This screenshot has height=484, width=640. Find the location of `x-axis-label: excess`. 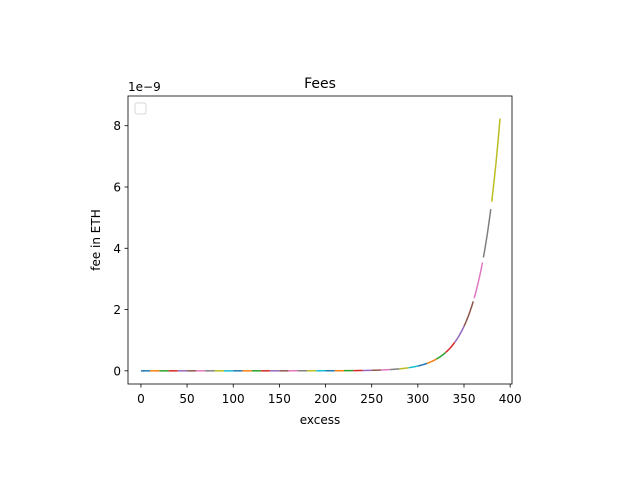

x-axis-label: excess is located at coordinates (320, 420).